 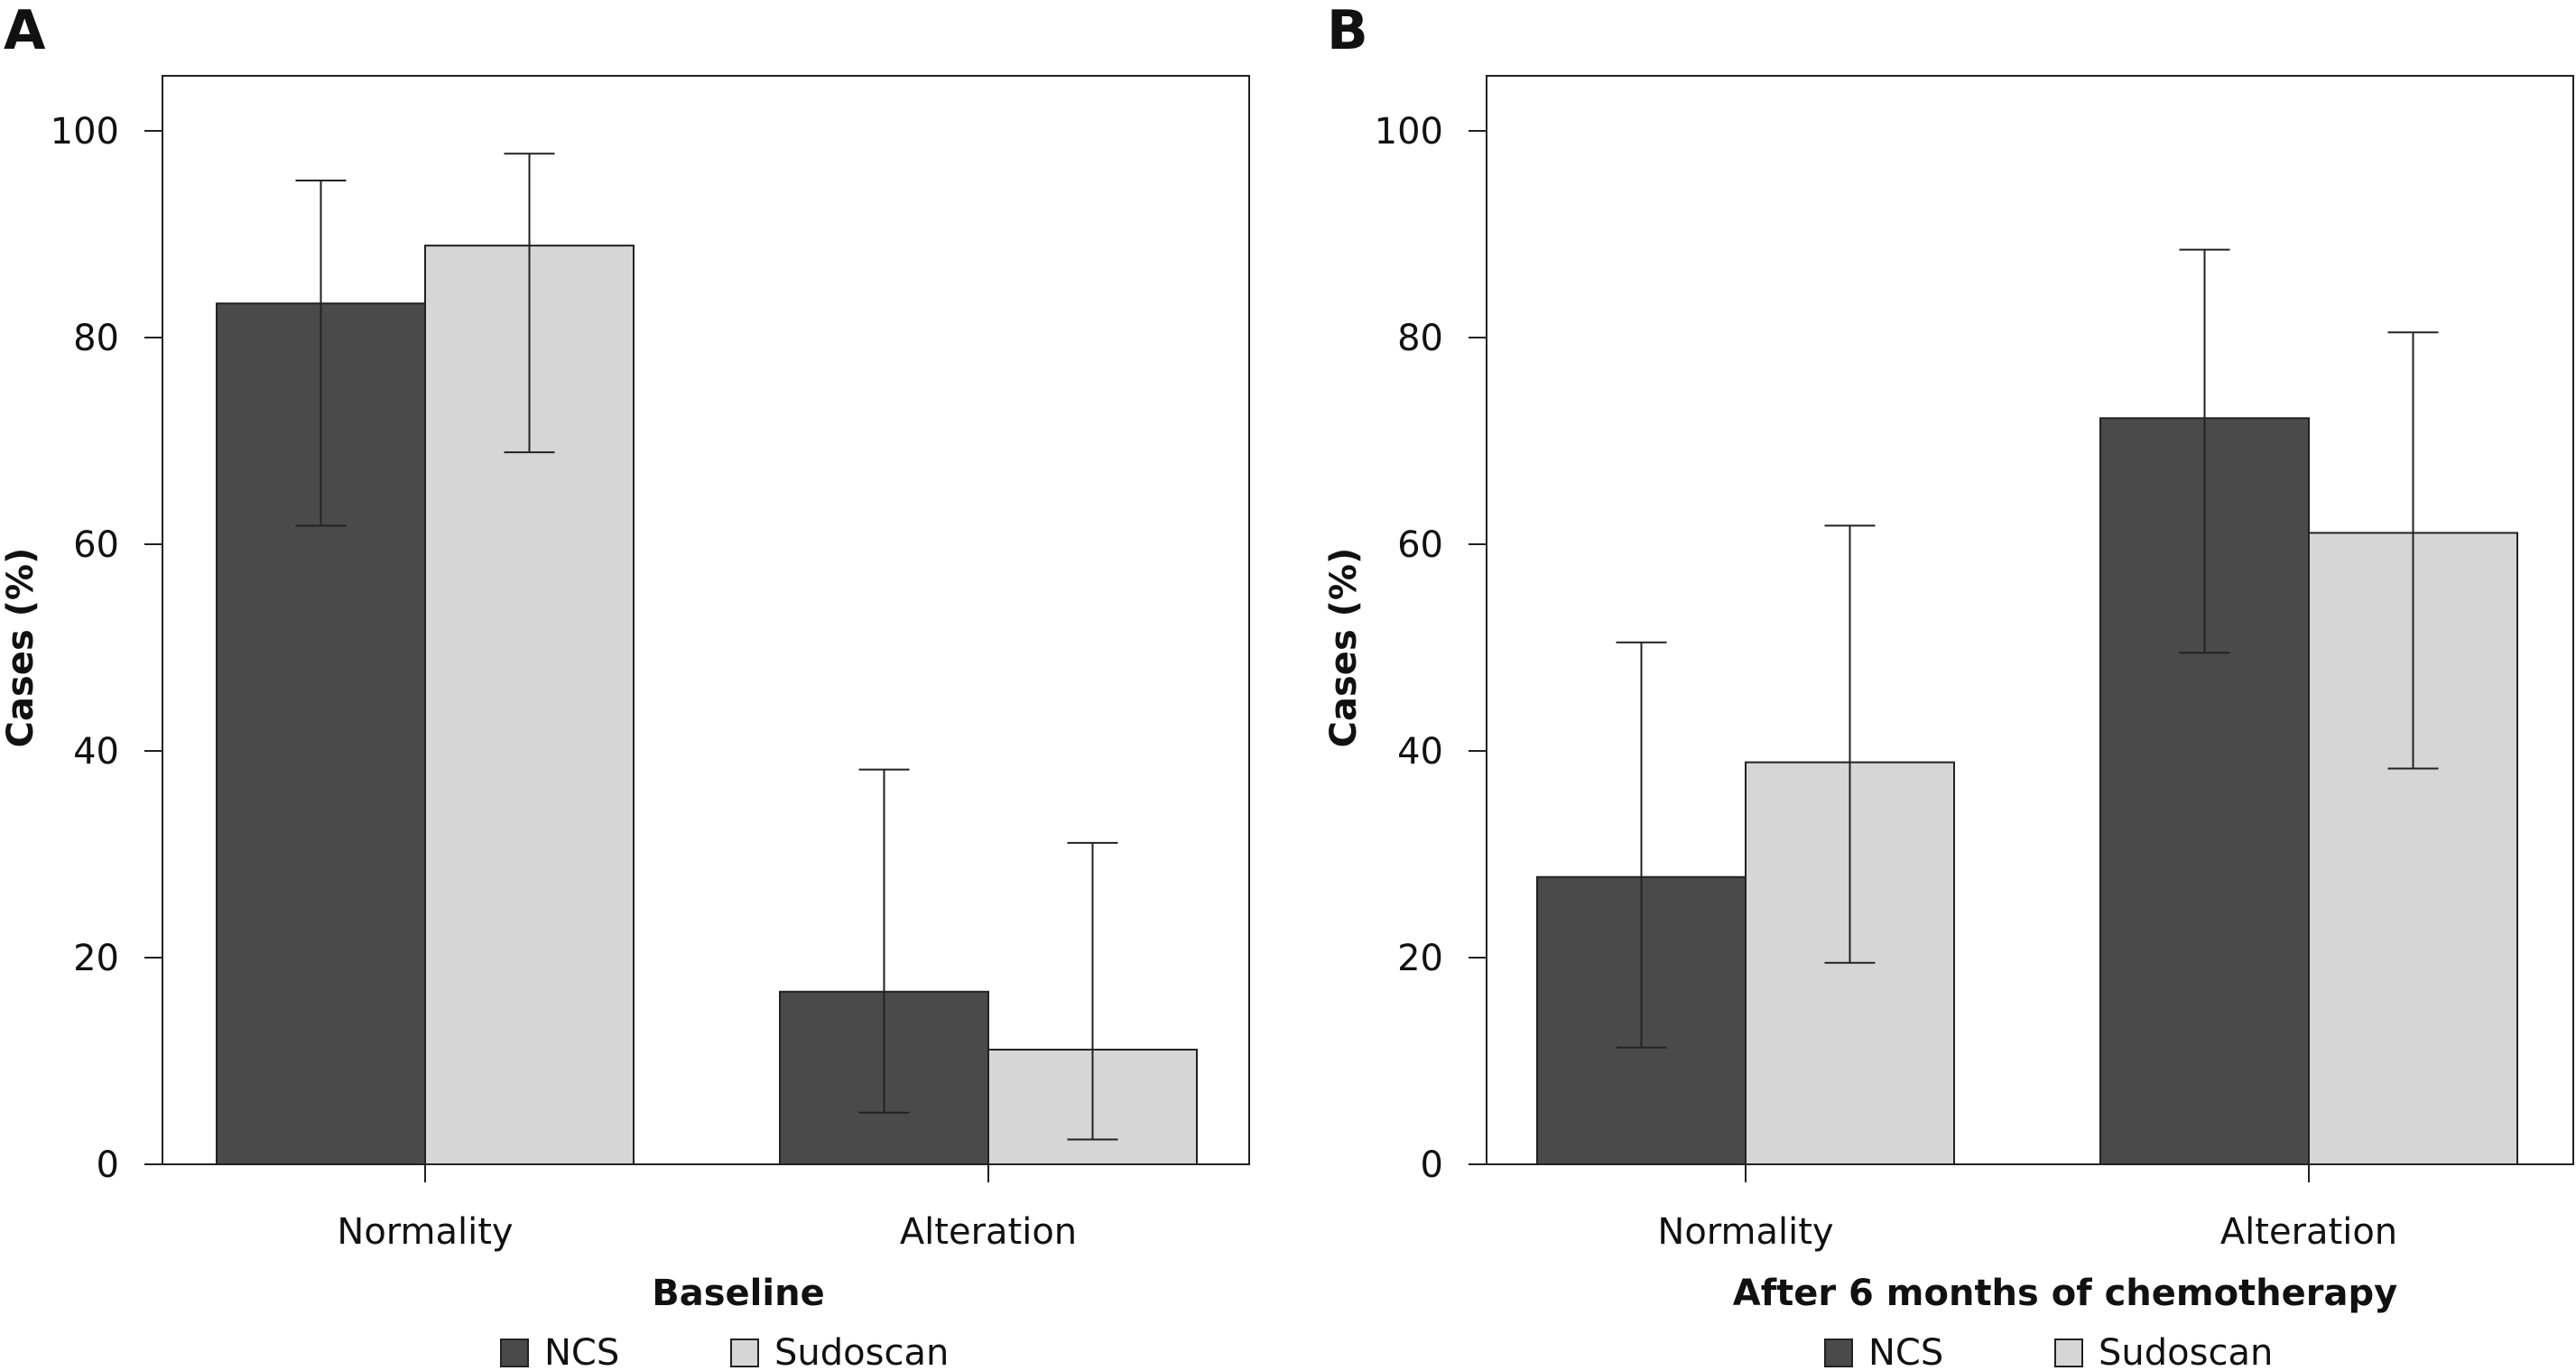 What do you see at coordinates (2065, 1293) in the screenshot?
I see `x-axis-label: After 6 months of chemotherapy` at bounding box center [2065, 1293].